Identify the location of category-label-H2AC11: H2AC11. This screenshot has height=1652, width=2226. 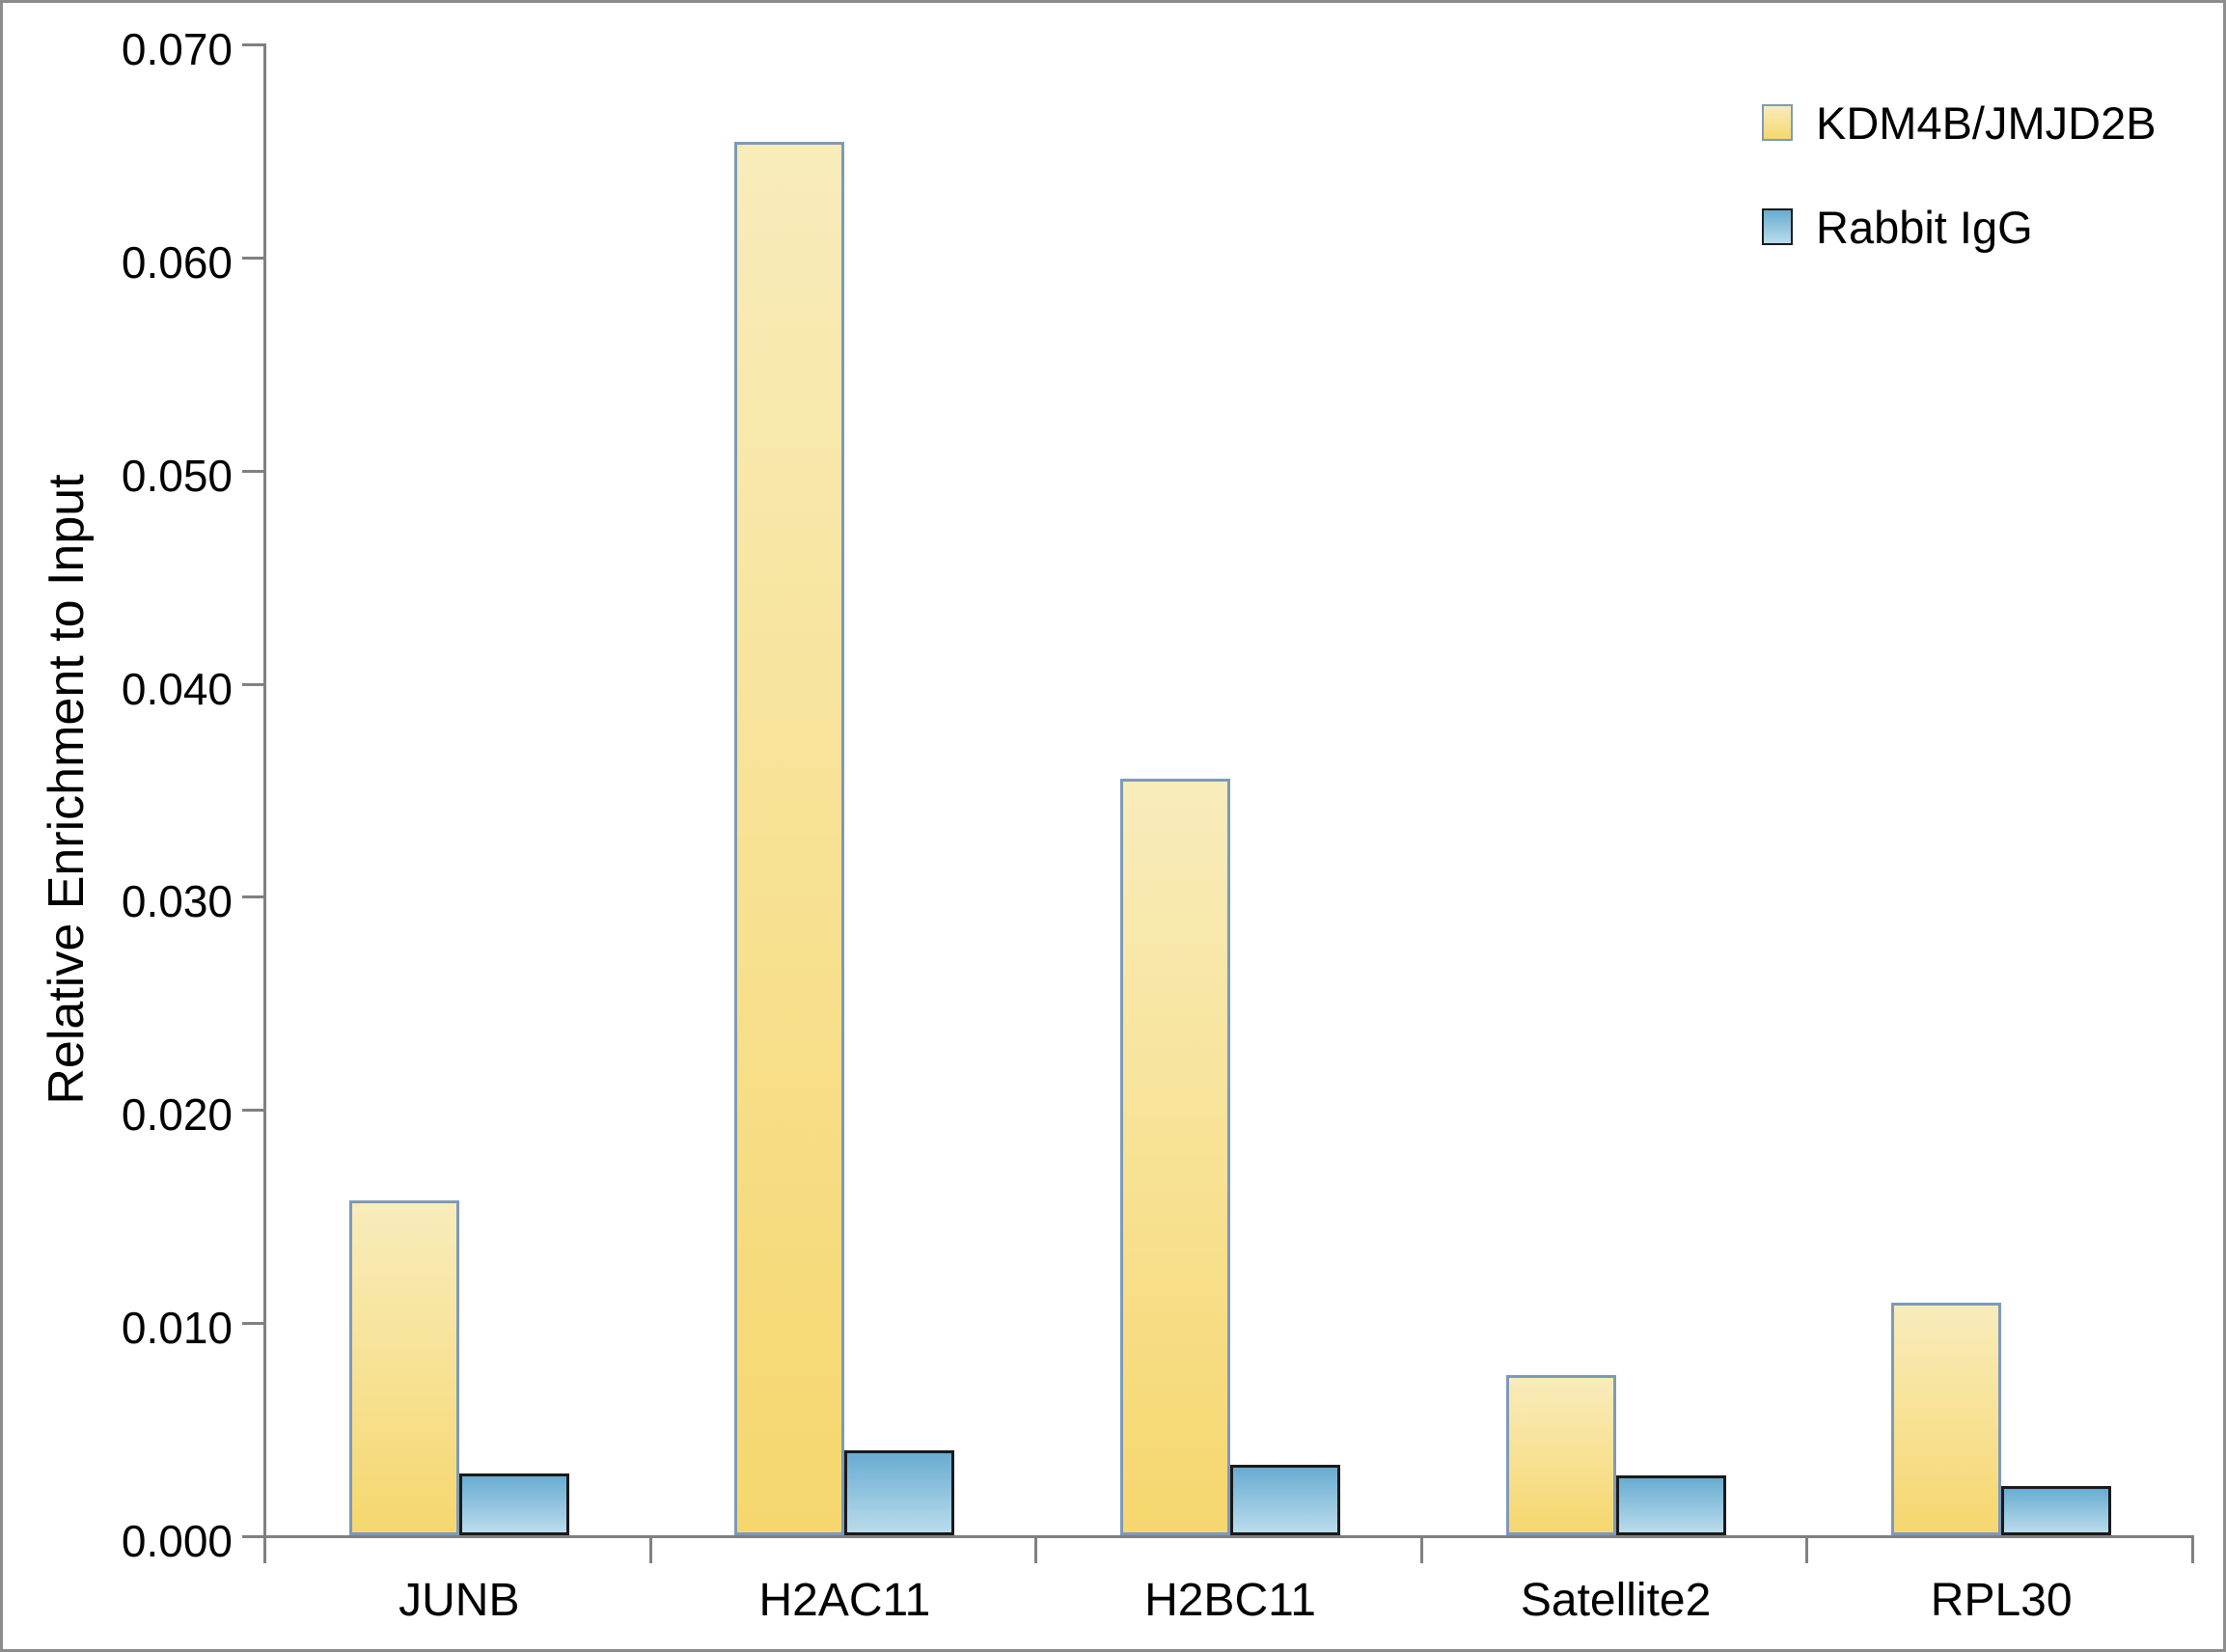
(844, 1600).